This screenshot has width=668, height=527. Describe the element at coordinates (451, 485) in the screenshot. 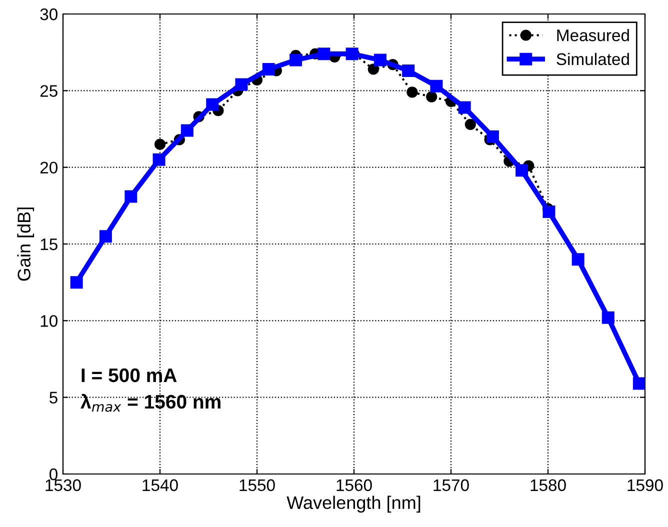

I see `x-tick-label: 1570` at that location.